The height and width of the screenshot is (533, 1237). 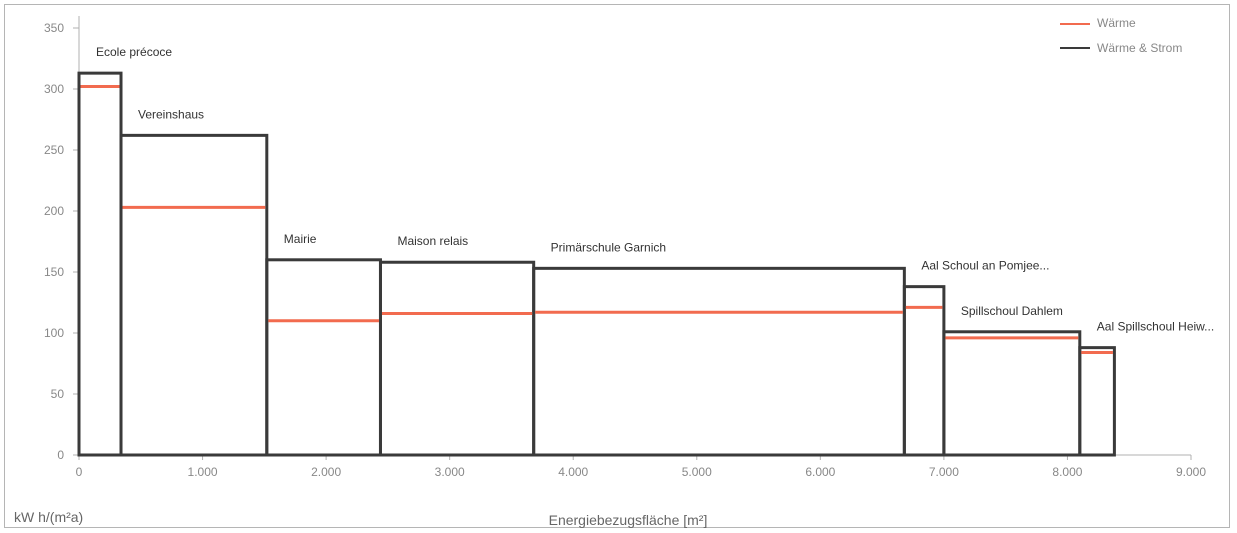 What do you see at coordinates (48, 517) in the screenshot?
I see `y-axis-title: kW h/(m²a)` at bounding box center [48, 517].